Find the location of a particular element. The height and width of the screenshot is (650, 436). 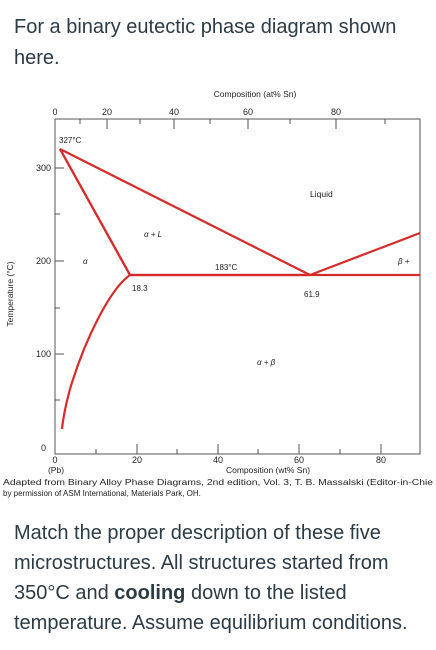

label-alpha-plus-beta: α + β is located at coordinates (266, 362).